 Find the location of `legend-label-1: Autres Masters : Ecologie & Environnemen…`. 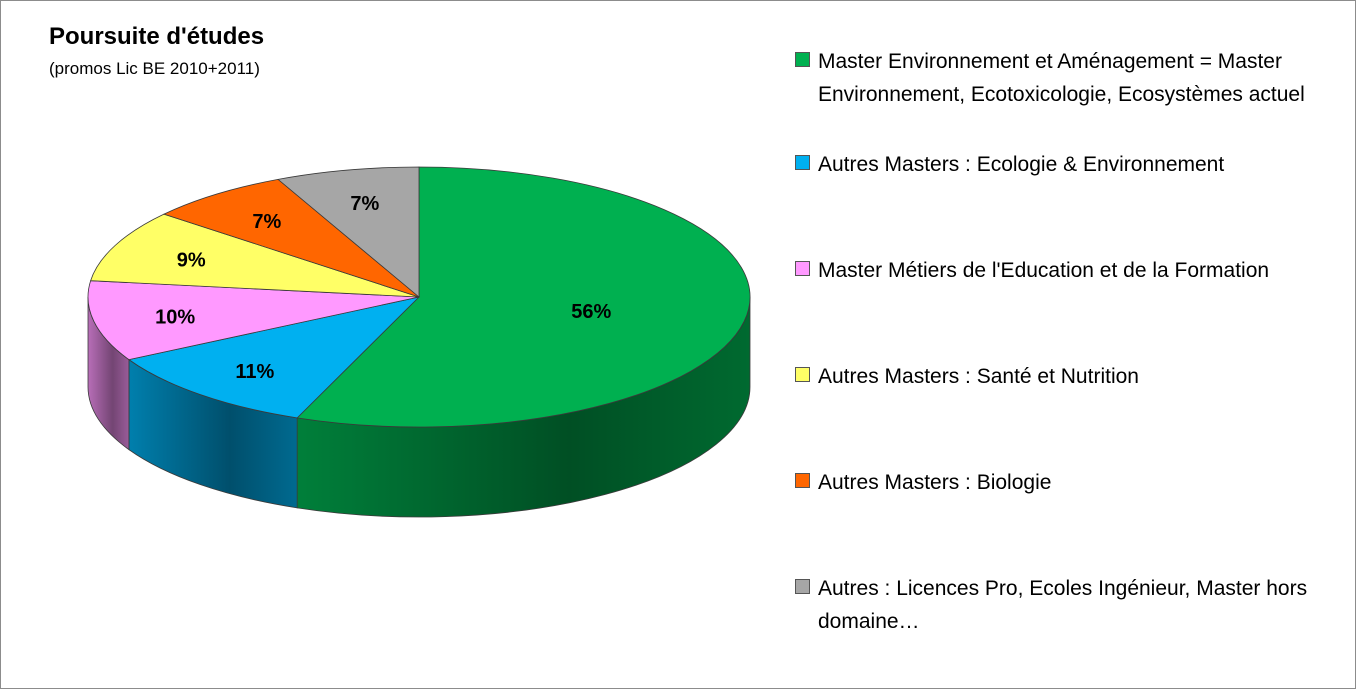

legend-label-1: Autres Masters : Ecologie & Environnemen… is located at coordinates (1021, 164).